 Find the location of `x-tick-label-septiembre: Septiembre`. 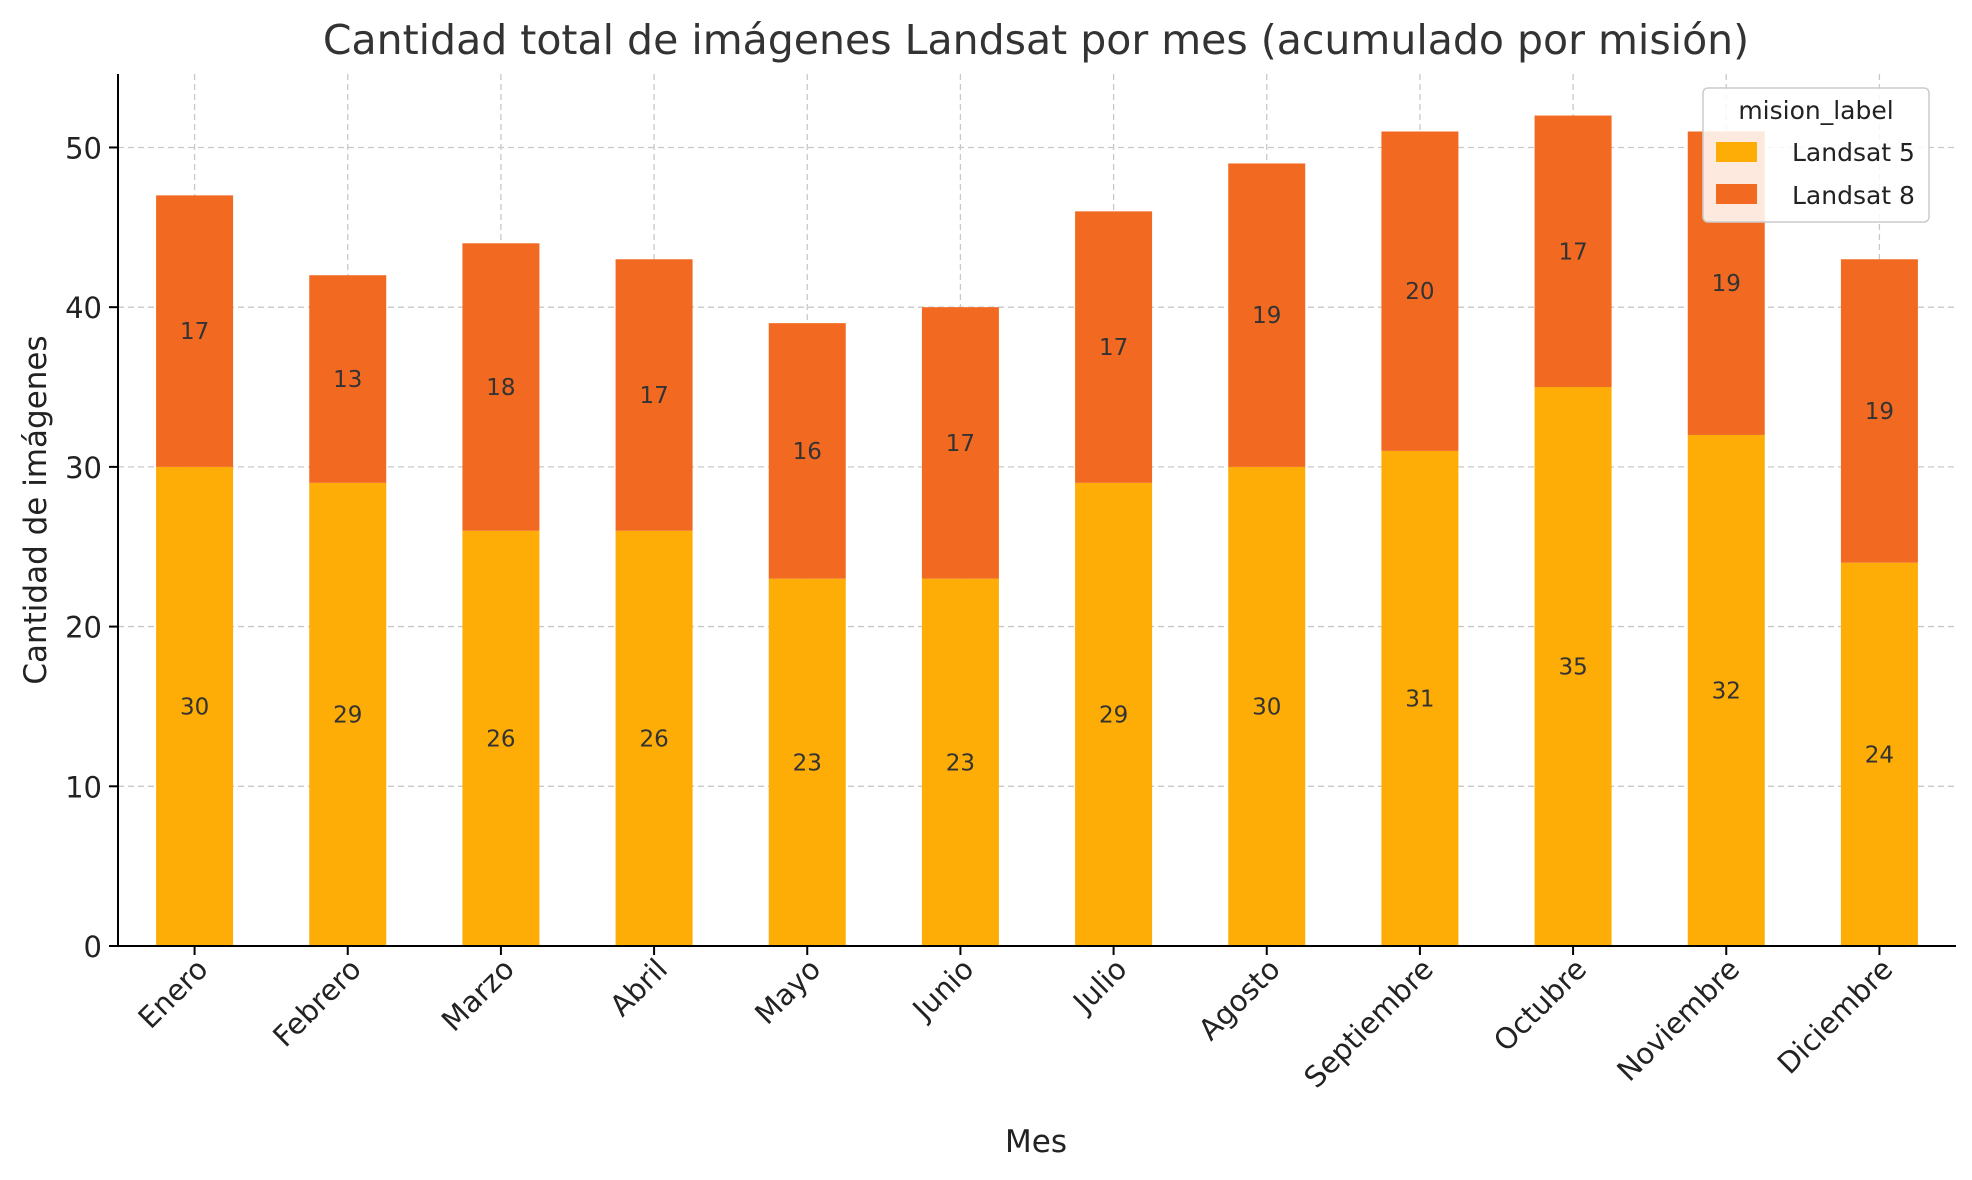

x-tick-label-septiembre: Septiembre is located at coordinates (1368, 1023).